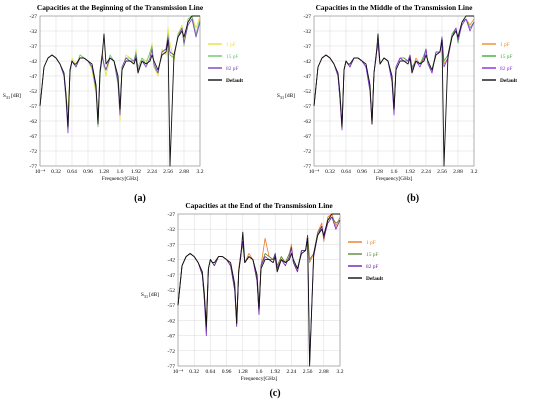  Describe the element at coordinates (413, 198) in the screenshot. I see `panel-letter-b: (b)` at that location.